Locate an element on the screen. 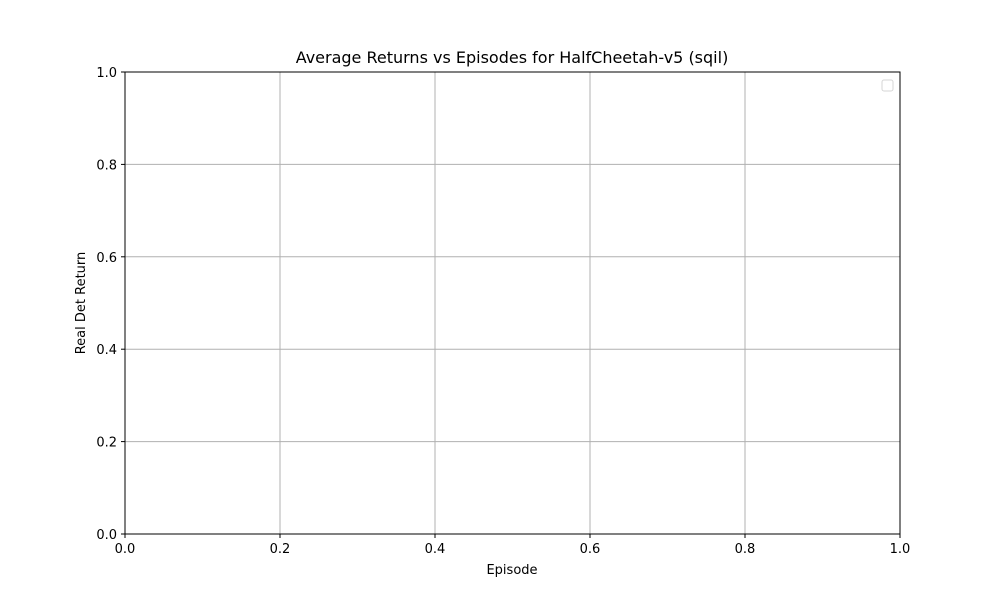  legend-box is located at coordinates (887, 85).